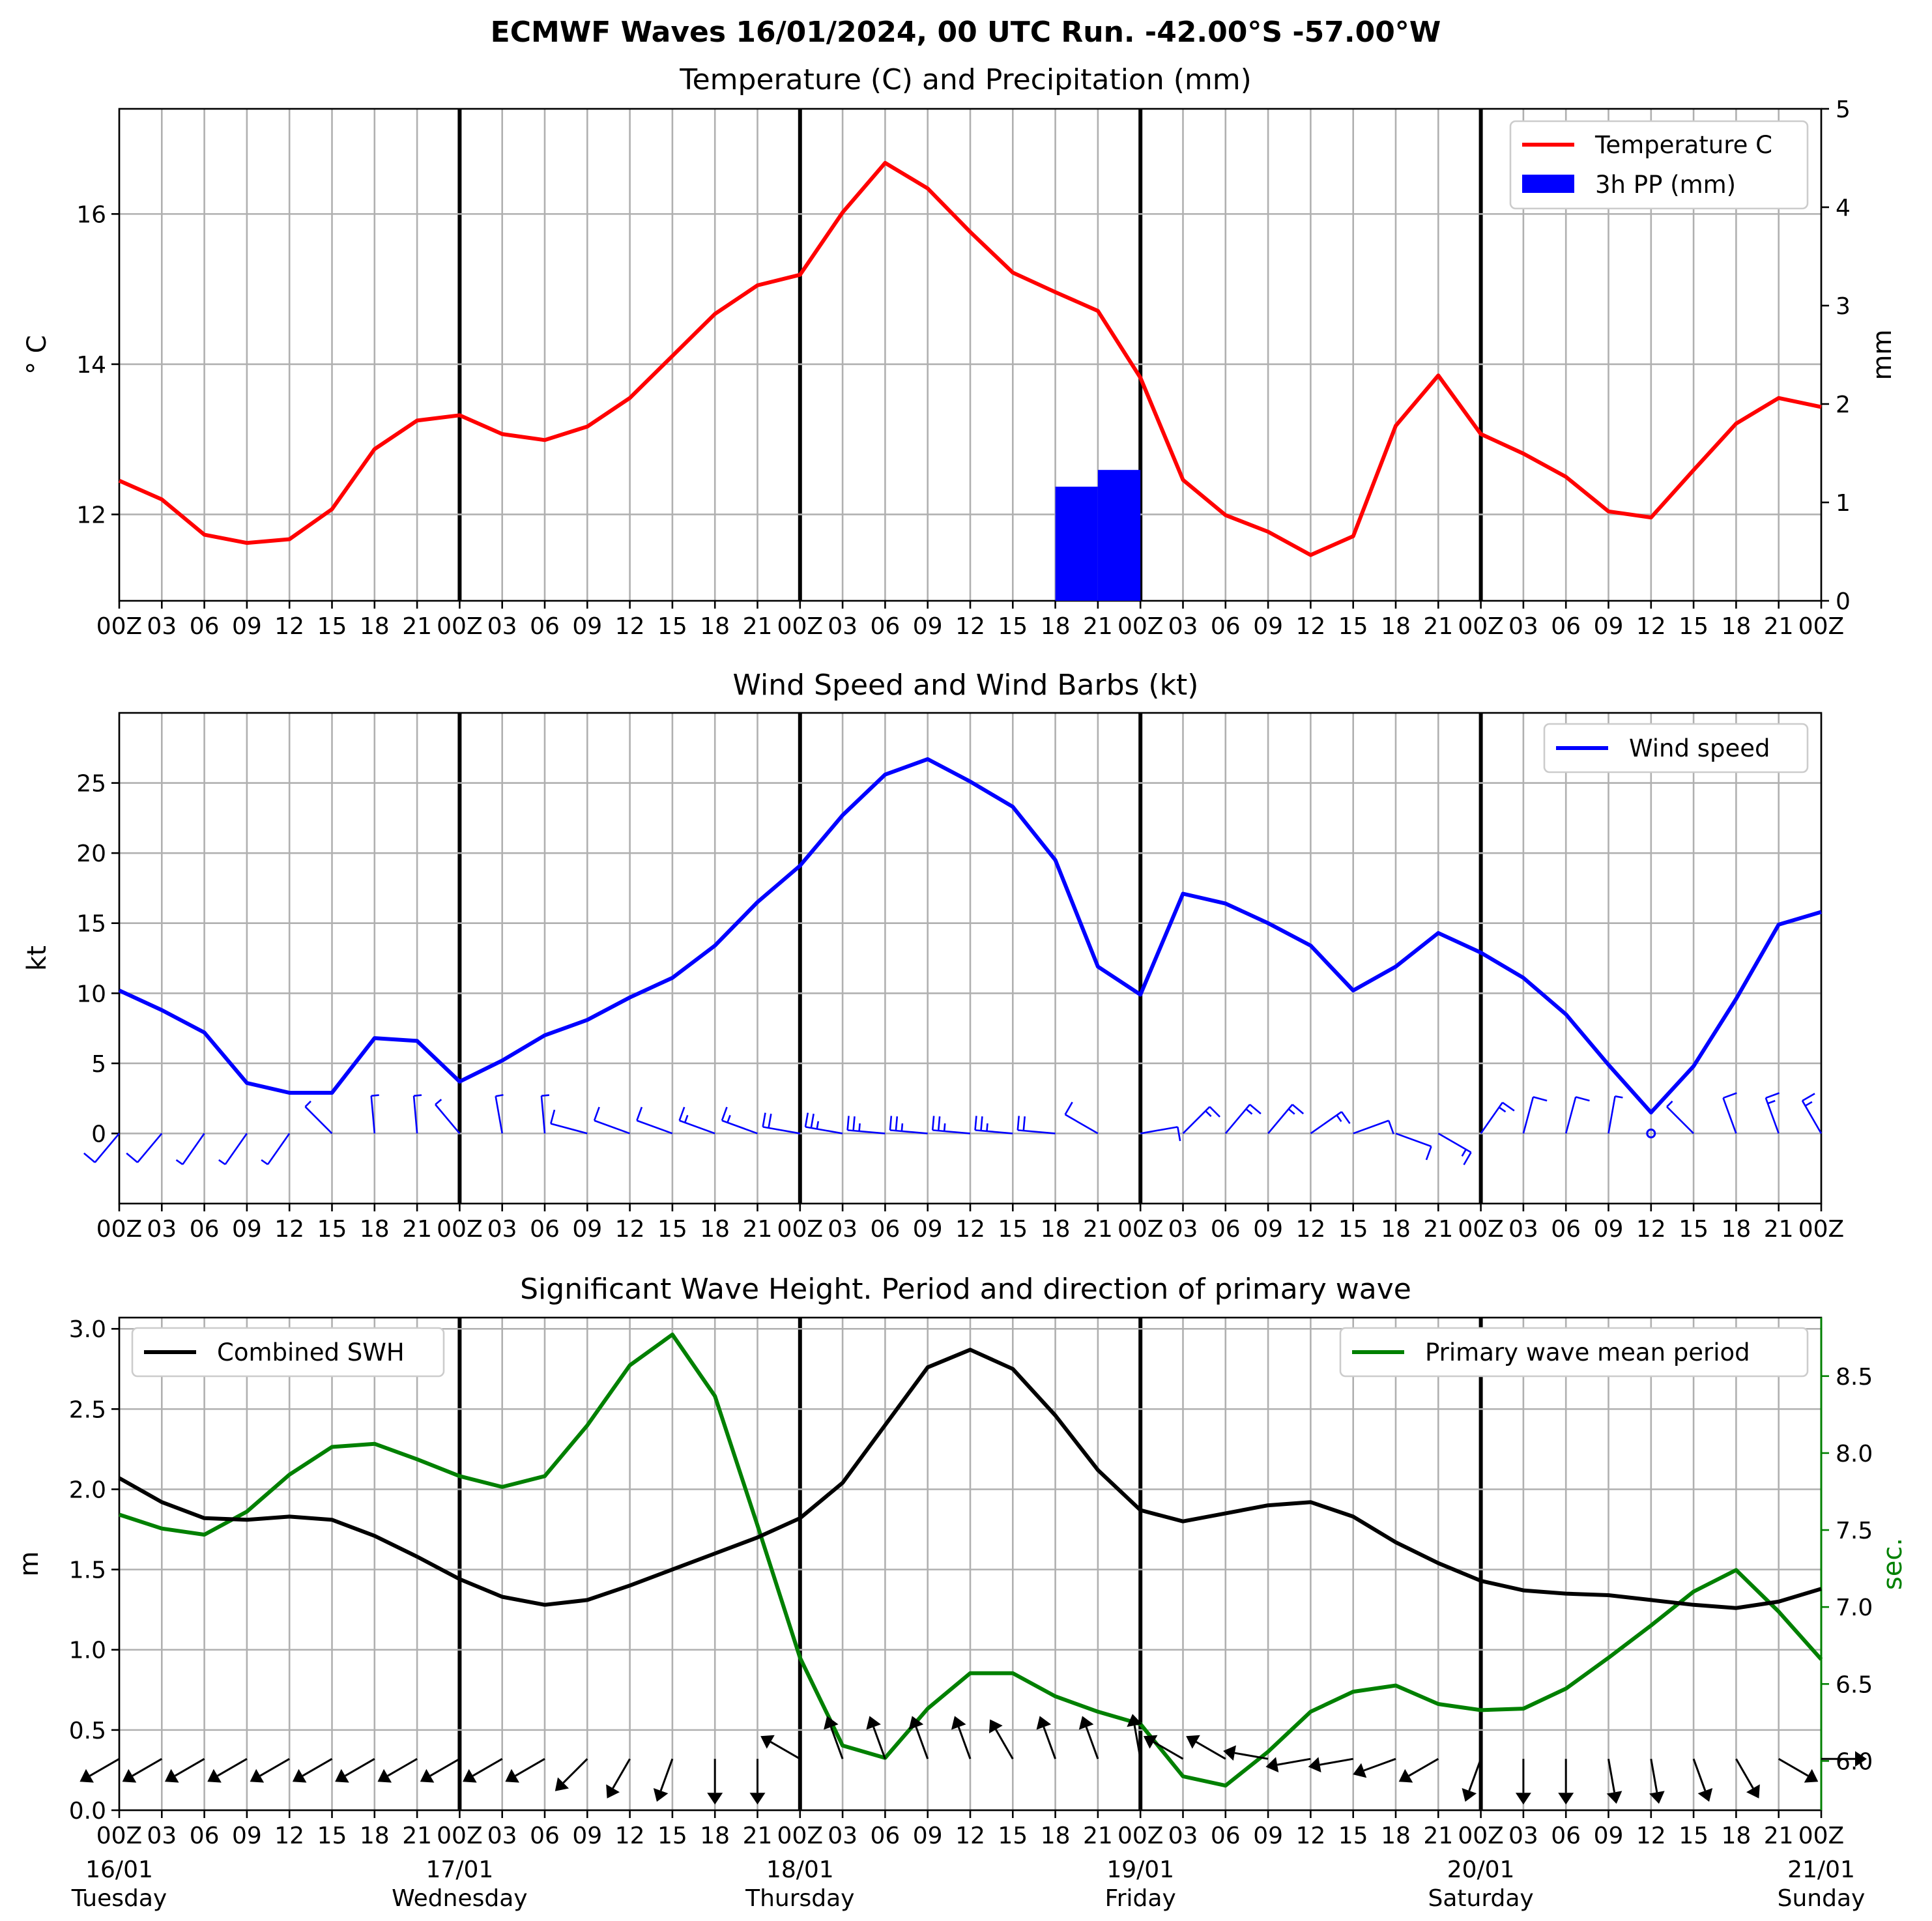  What do you see at coordinates (91, 365) in the screenshot?
I see `y-tick-label: 14` at bounding box center [91, 365].